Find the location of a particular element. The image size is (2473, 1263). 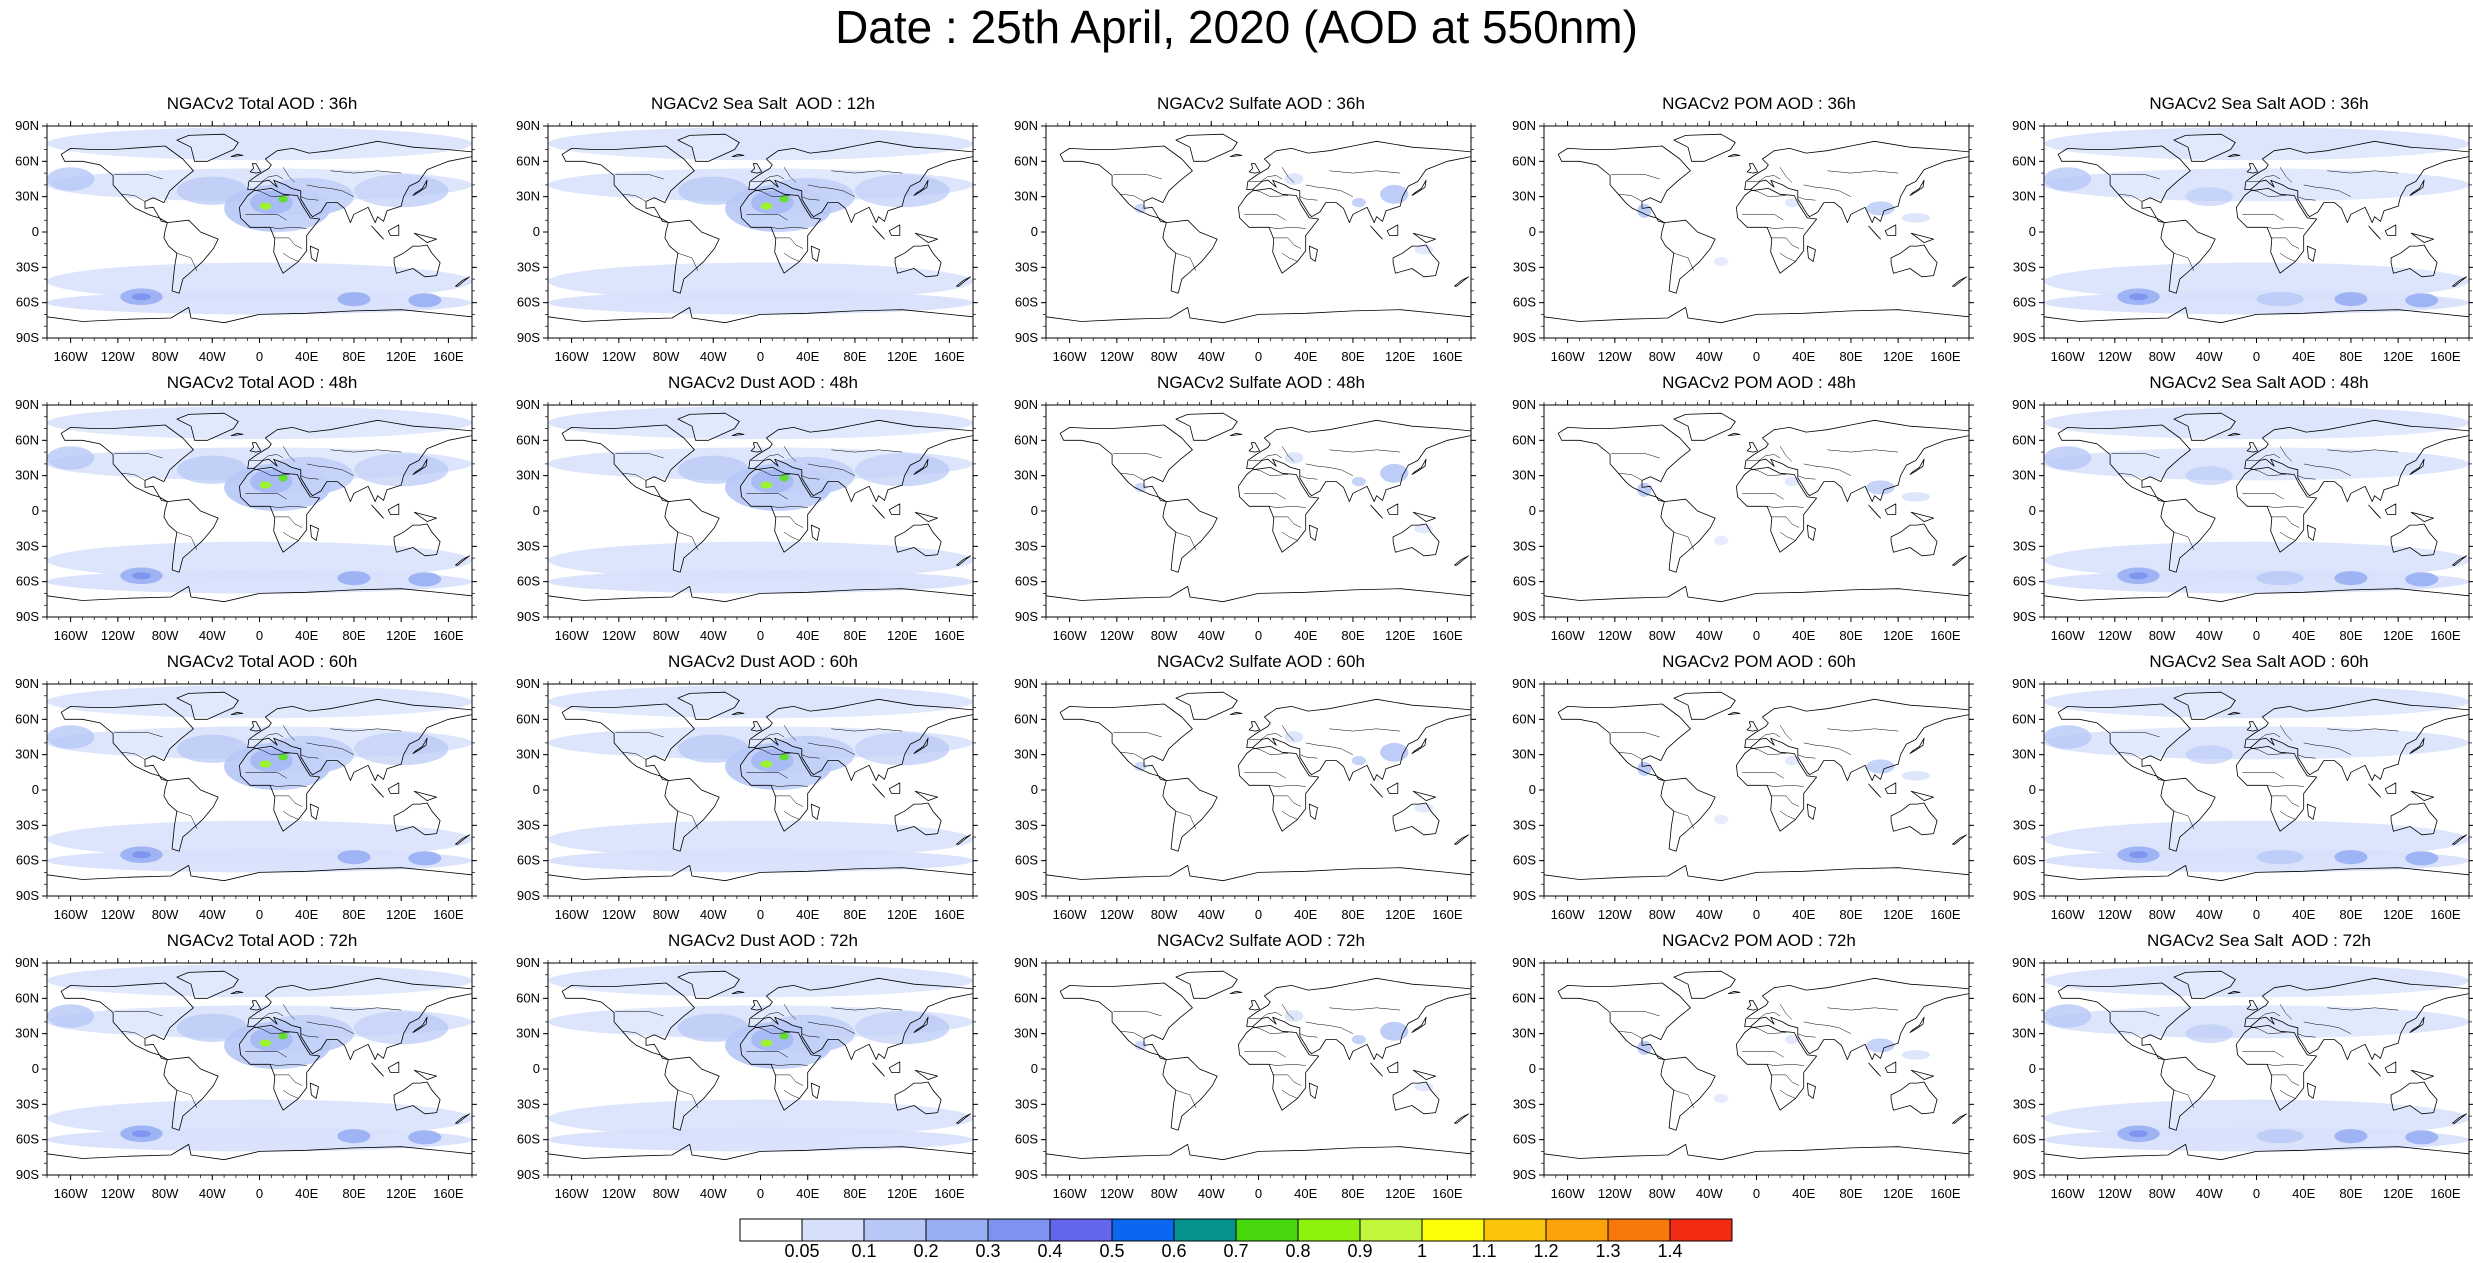

colorbar-label: 0.5 is located at coordinates (1111, 1249).